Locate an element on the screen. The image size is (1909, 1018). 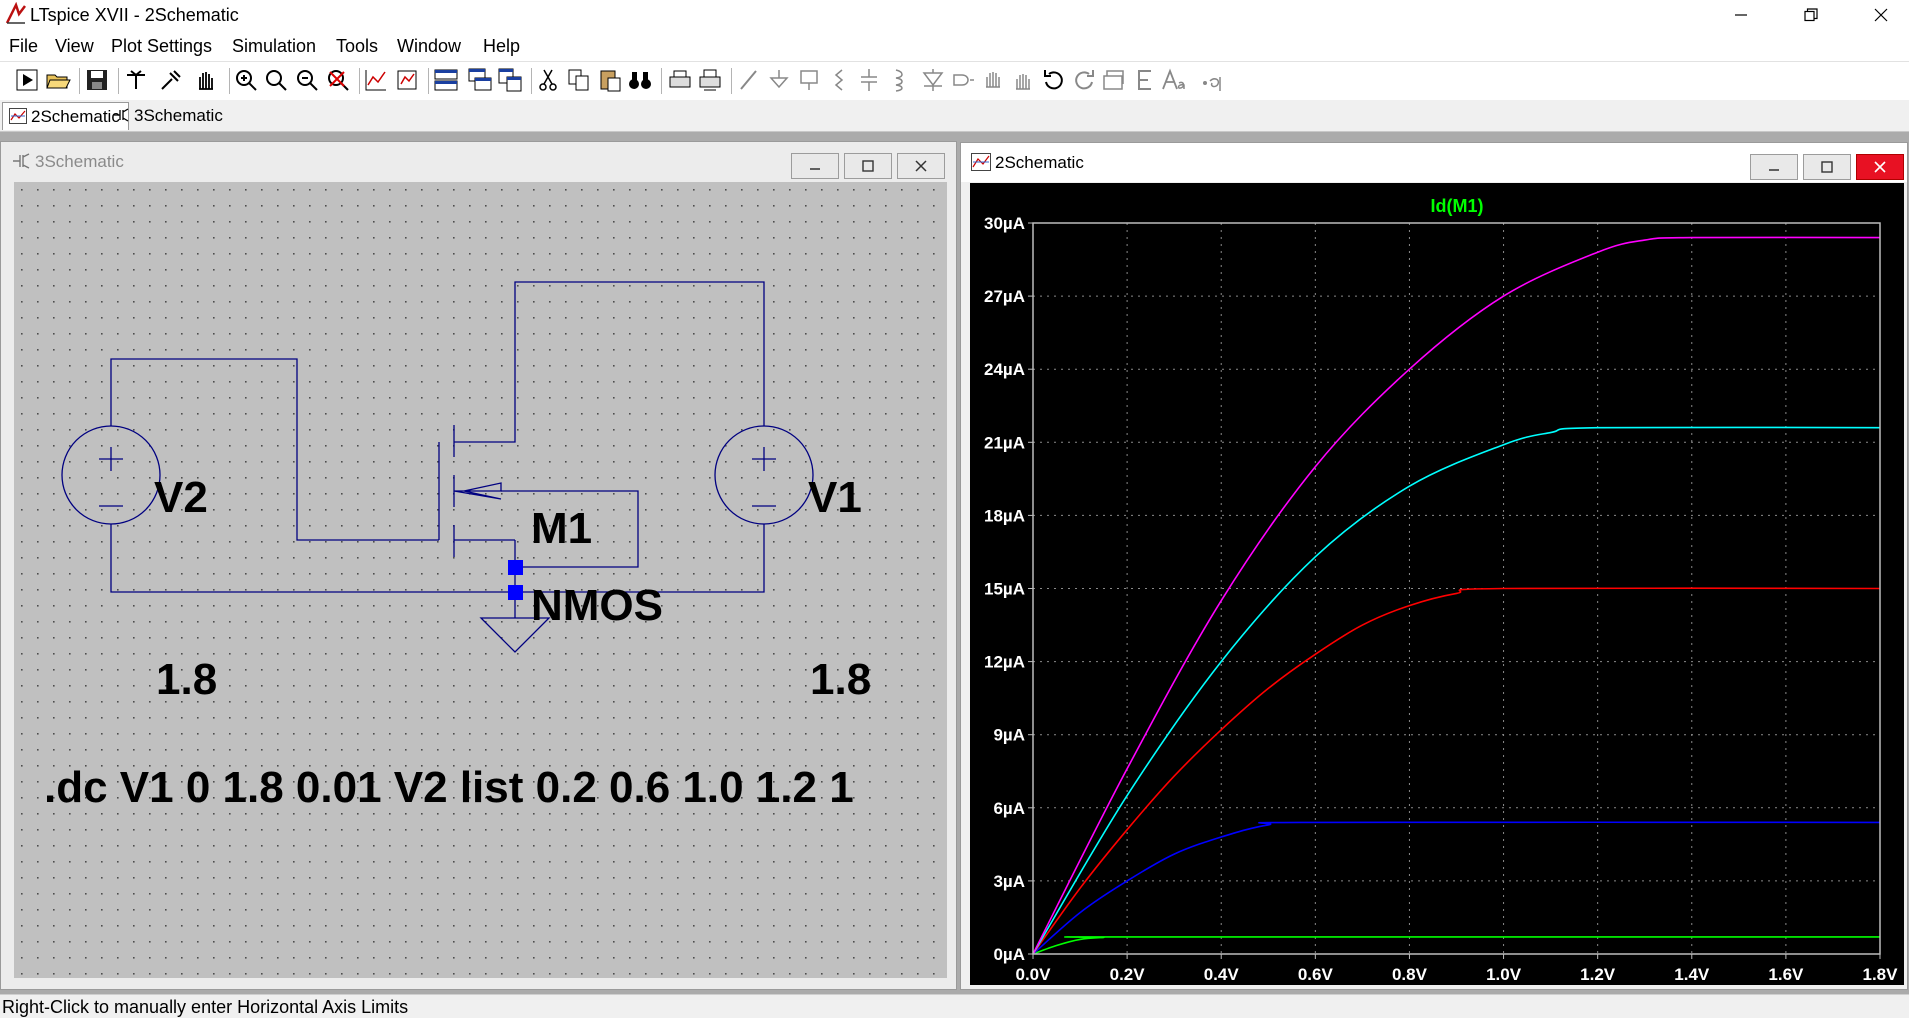
tab-2schematic: 2Schematic is located at coordinates (65, 116).